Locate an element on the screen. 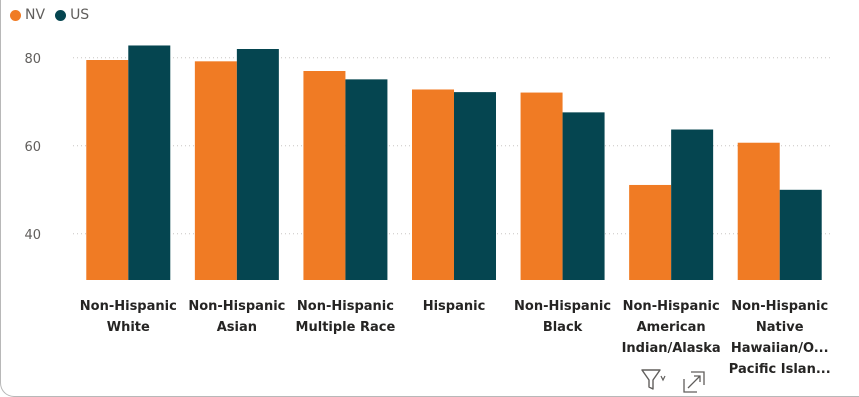 The image size is (859, 397). x-category-label: Non-Hispanic White is located at coordinates (128, 317).